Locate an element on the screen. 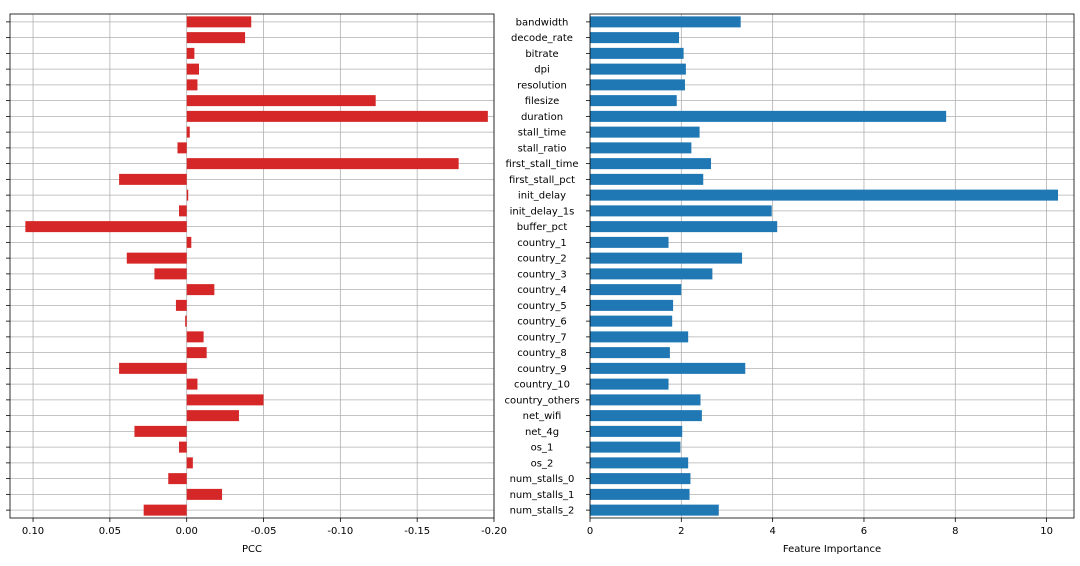 Image resolution: width=1080 pixels, height=566 pixels. feature-label: stall_ratio is located at coordinates (542, 148).